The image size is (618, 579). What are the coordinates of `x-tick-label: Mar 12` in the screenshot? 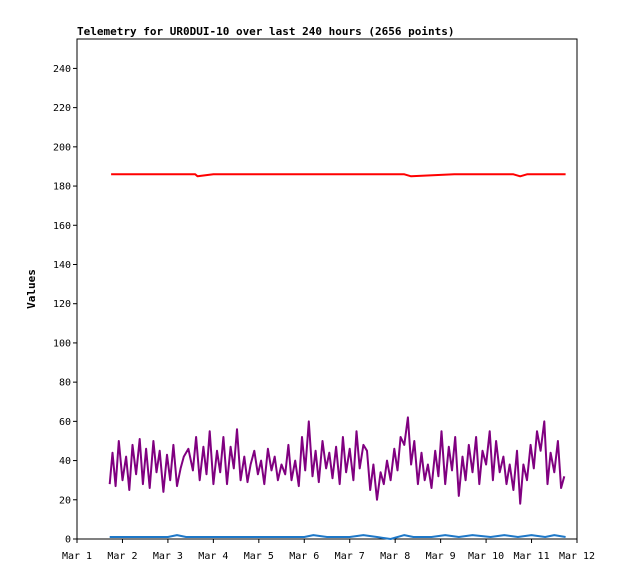 It's located at (577, 556).